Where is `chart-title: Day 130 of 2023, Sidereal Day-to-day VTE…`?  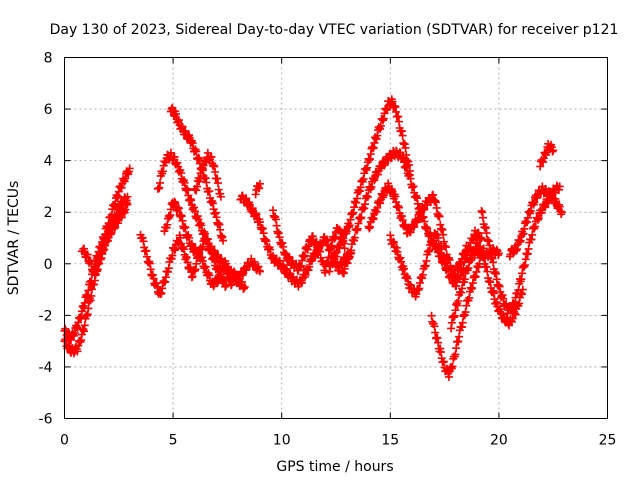 chart-title: Day 130 of 2023, Sidereal Day-to-day VTE… is located at coordinates (334, 30).